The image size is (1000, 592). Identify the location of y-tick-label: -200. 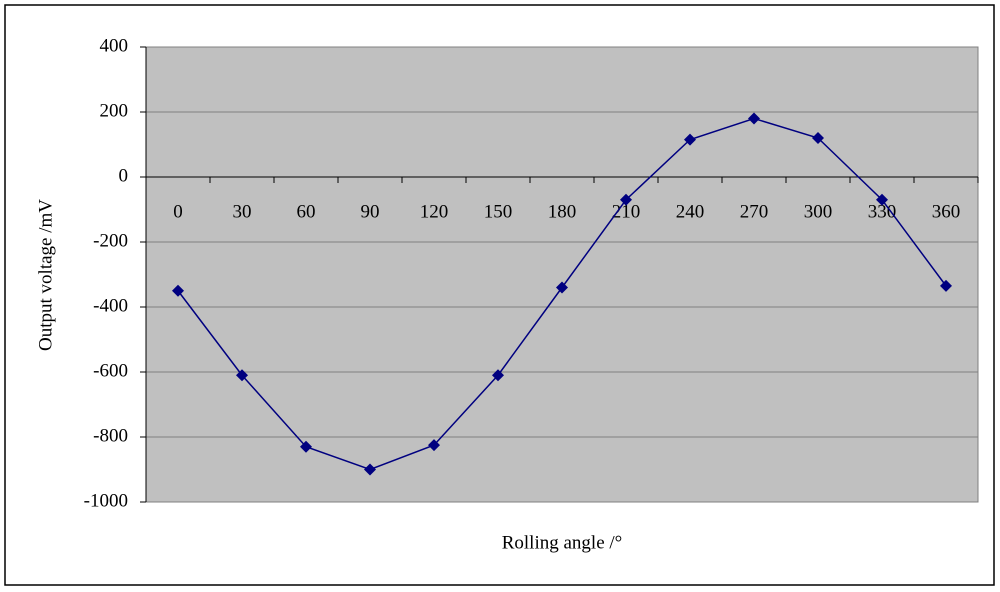
(110, 240).